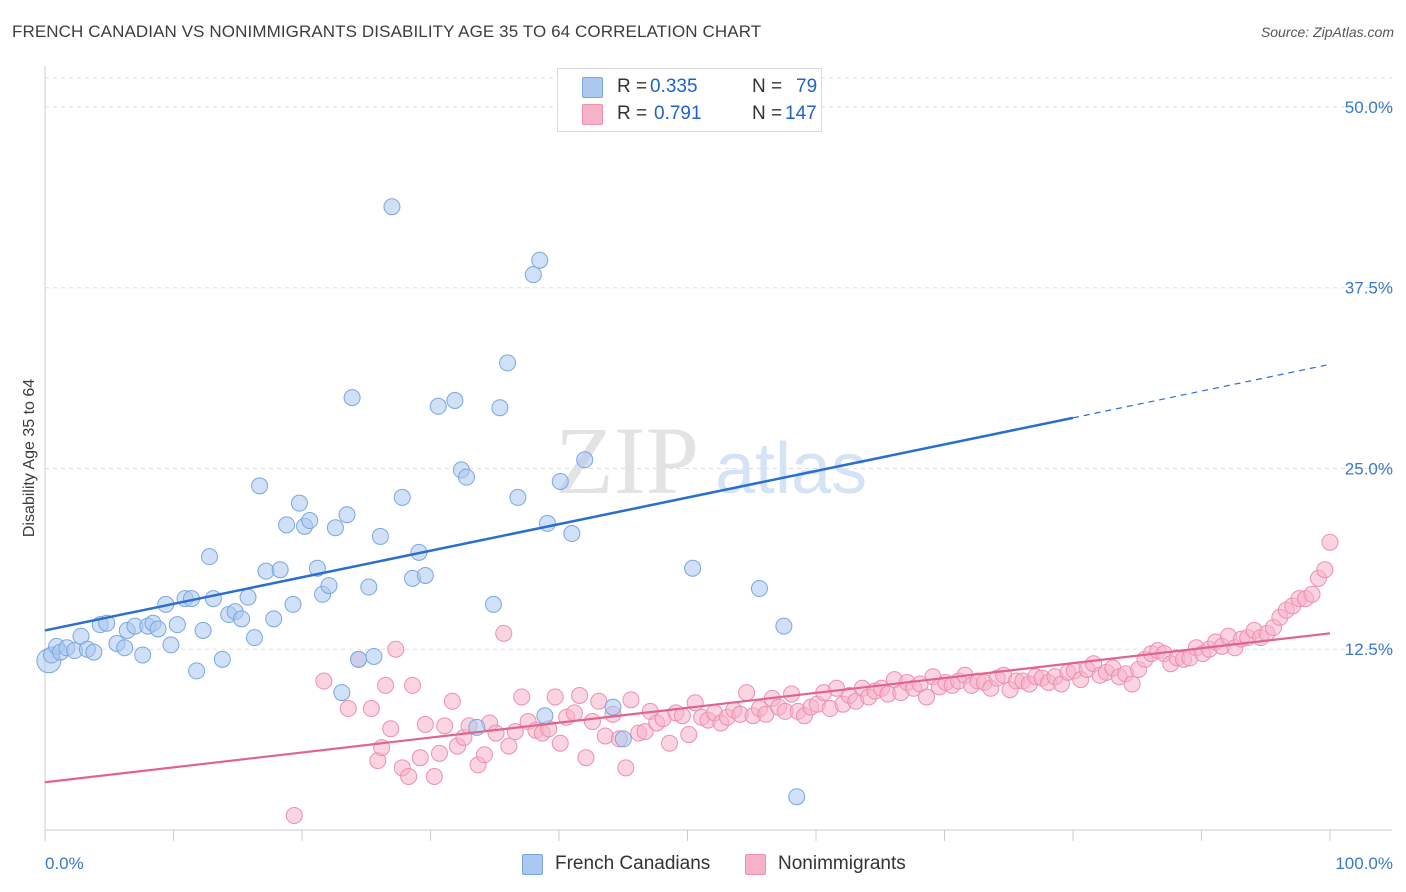  I want to click on source-credit: Source: ZipAtlas.com, so click(1327, 32).